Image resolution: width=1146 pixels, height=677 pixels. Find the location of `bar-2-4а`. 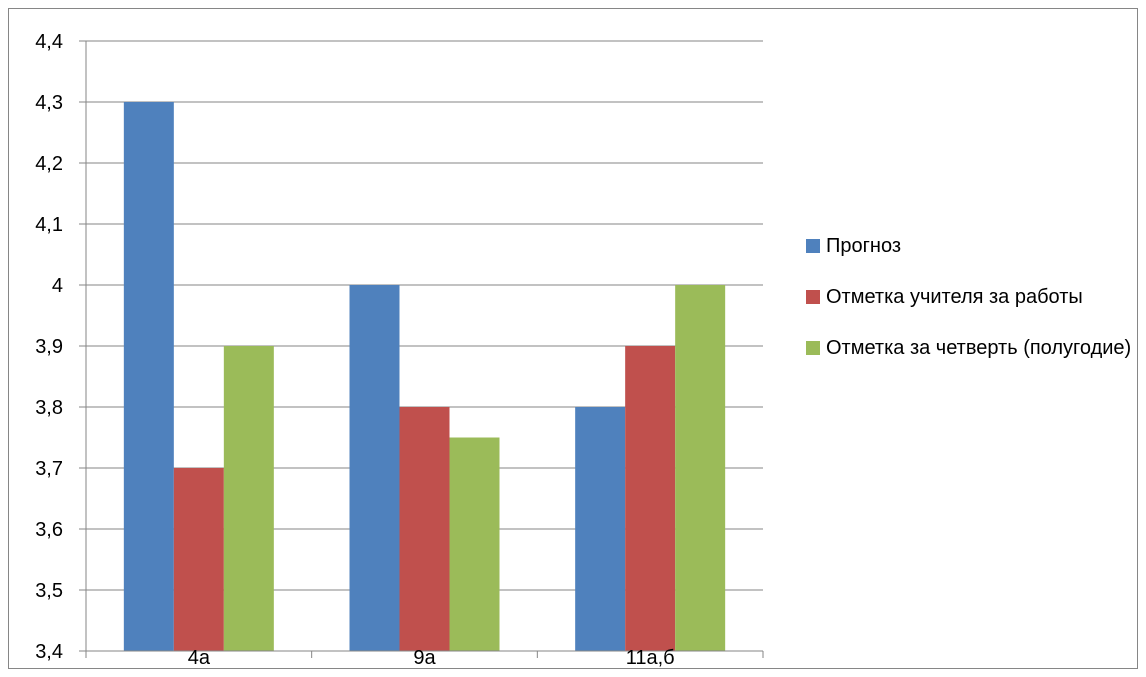

bar-2-4а is located at coordinates (198, 559).